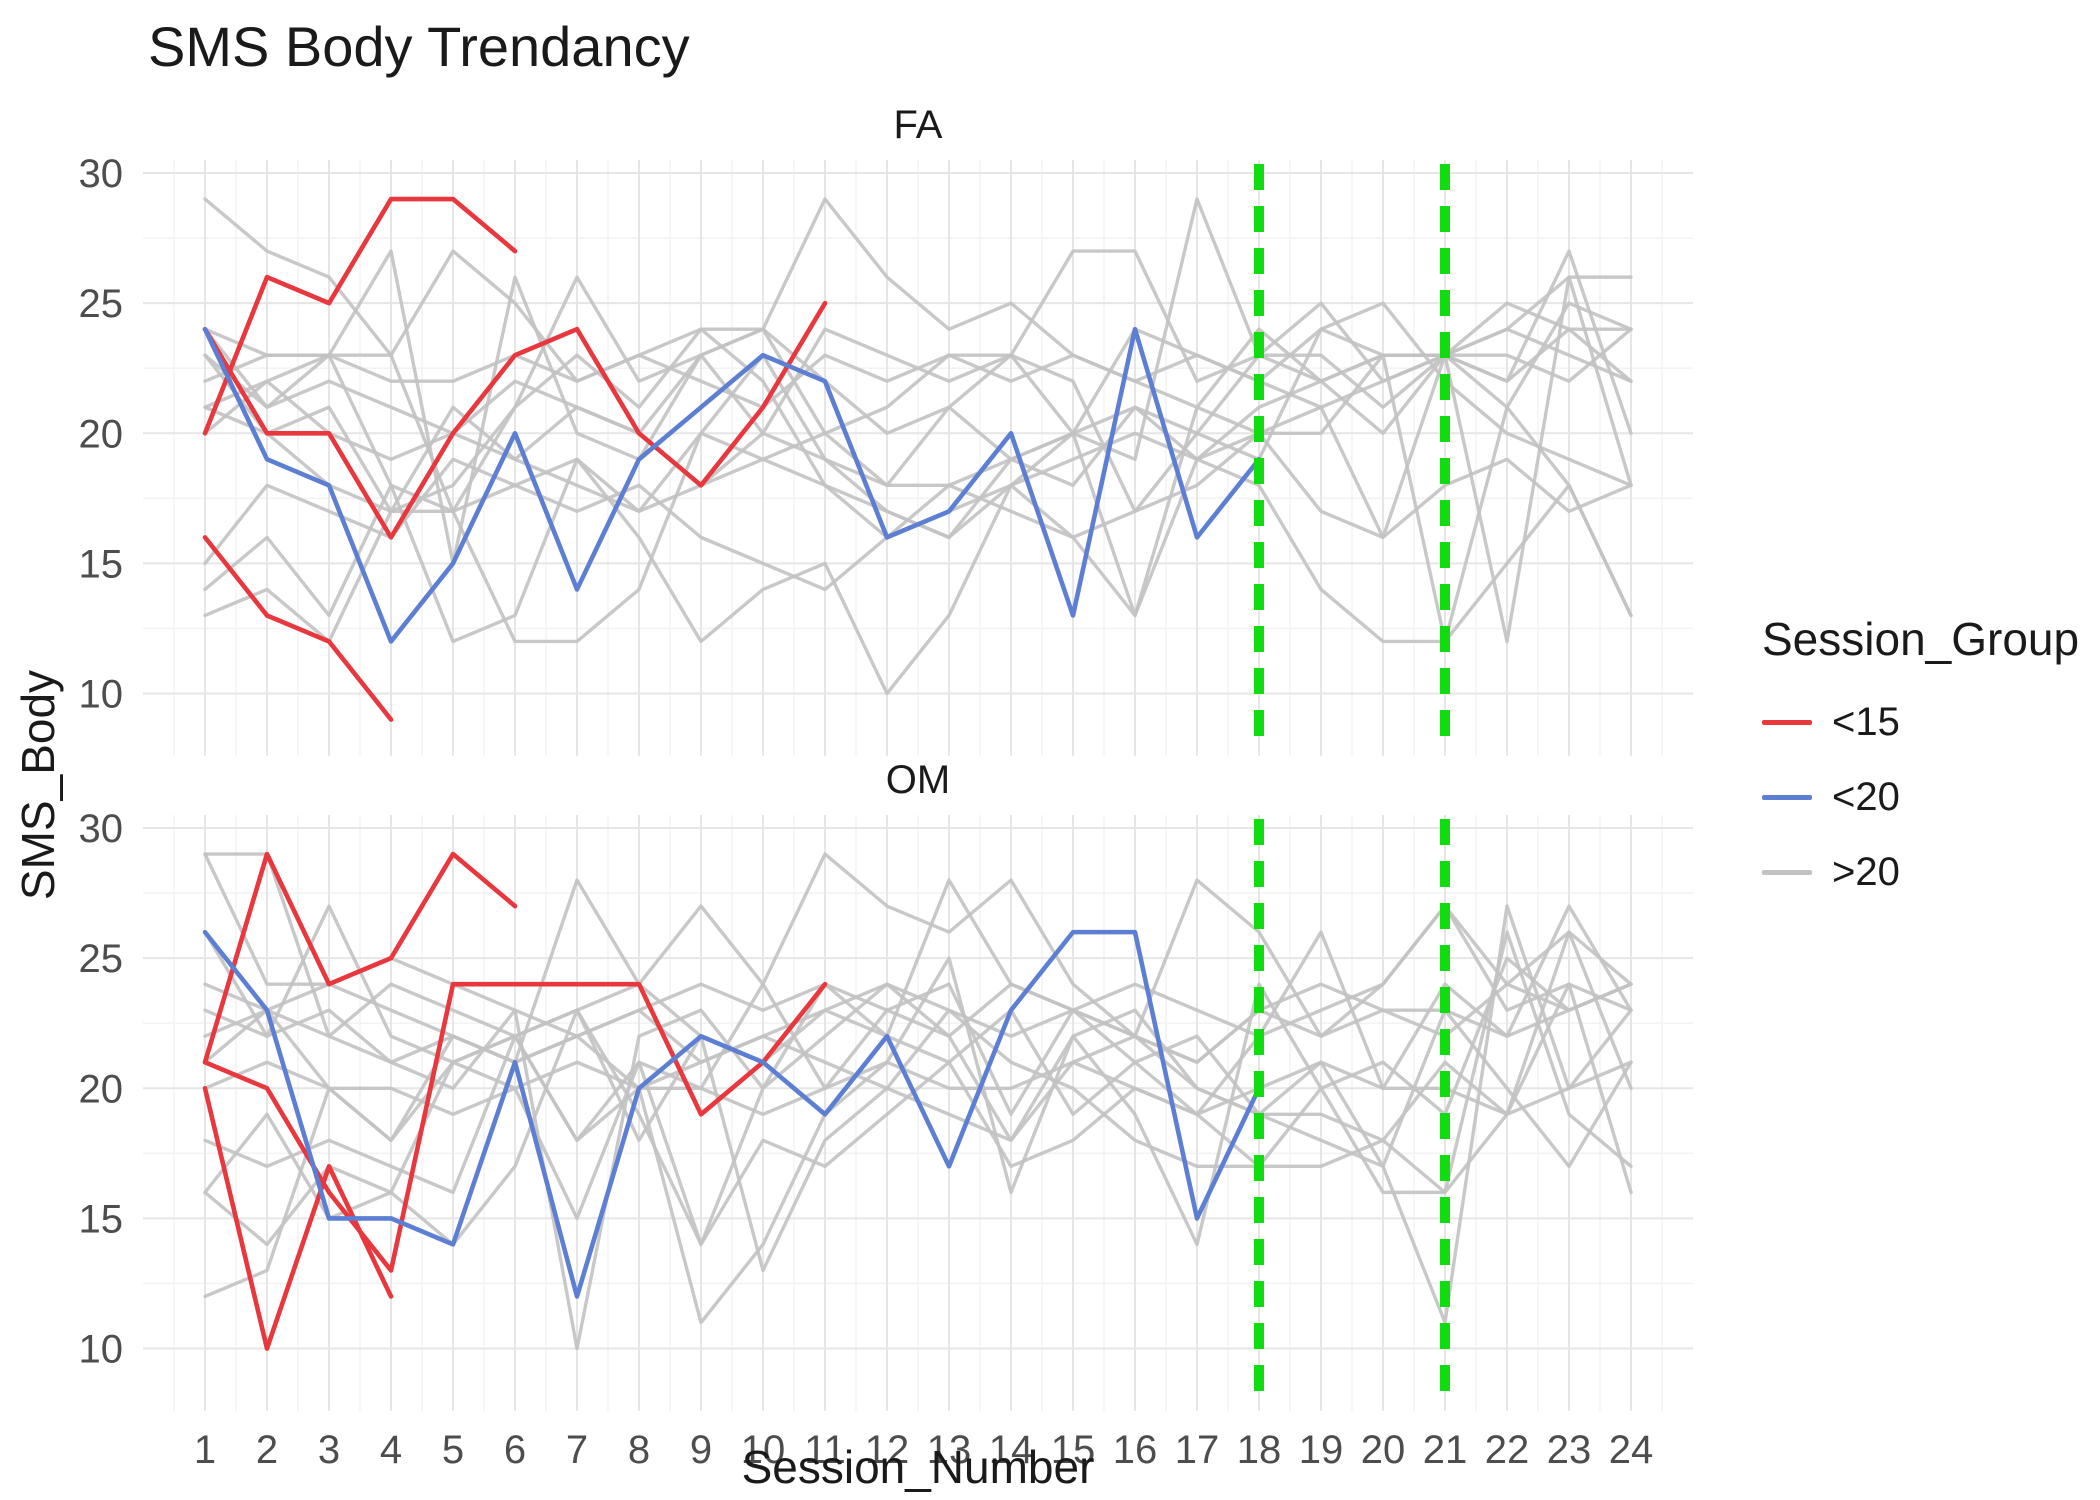 Image resolution: width=2100 pixels, height=1500 pixels. I want to click on x-tick-label: 15, so click(1073, 1450).